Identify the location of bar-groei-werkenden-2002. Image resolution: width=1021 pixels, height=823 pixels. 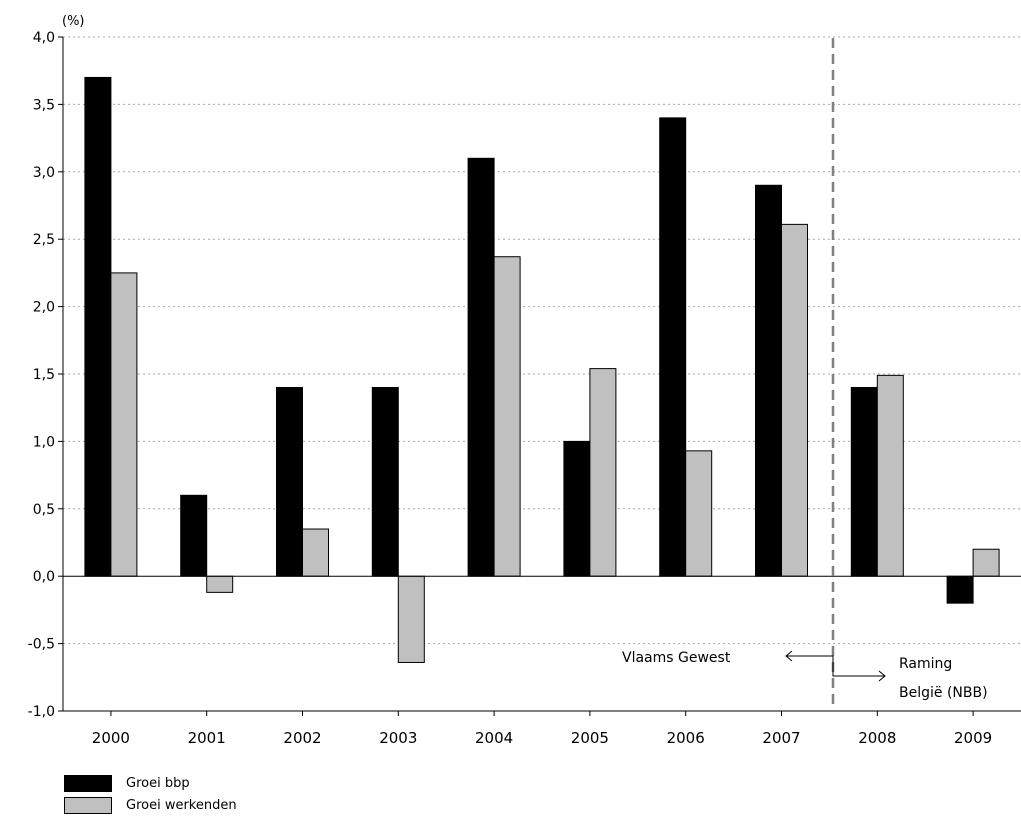
(315, 552).